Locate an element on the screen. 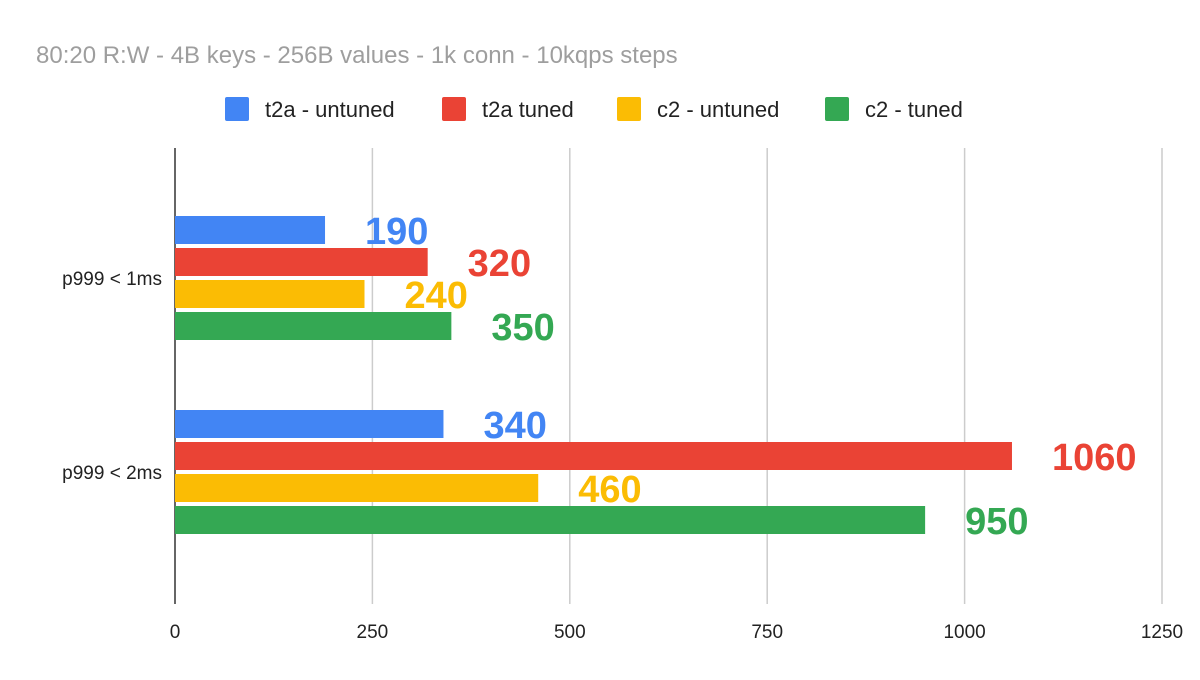 This screenshot has width=1200, height=680. y-axis-categories: p999 < 1ms p999 < 2ms is located at coordinates (112, 376).